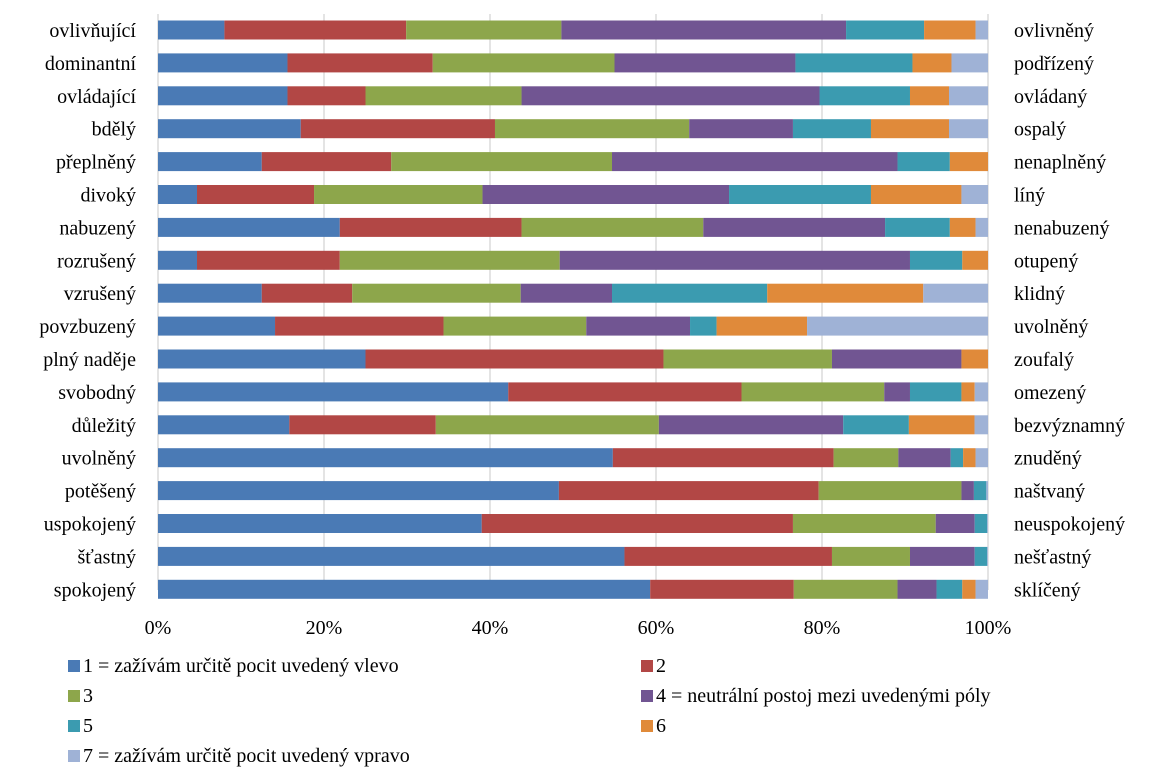 Image resolution: width=1159 pixels, height=774 pixels. What do you see at coordinates (502, 162) in the screenshot?
I see `bar-segment-s3-r5` at bounding box center [502, 162].